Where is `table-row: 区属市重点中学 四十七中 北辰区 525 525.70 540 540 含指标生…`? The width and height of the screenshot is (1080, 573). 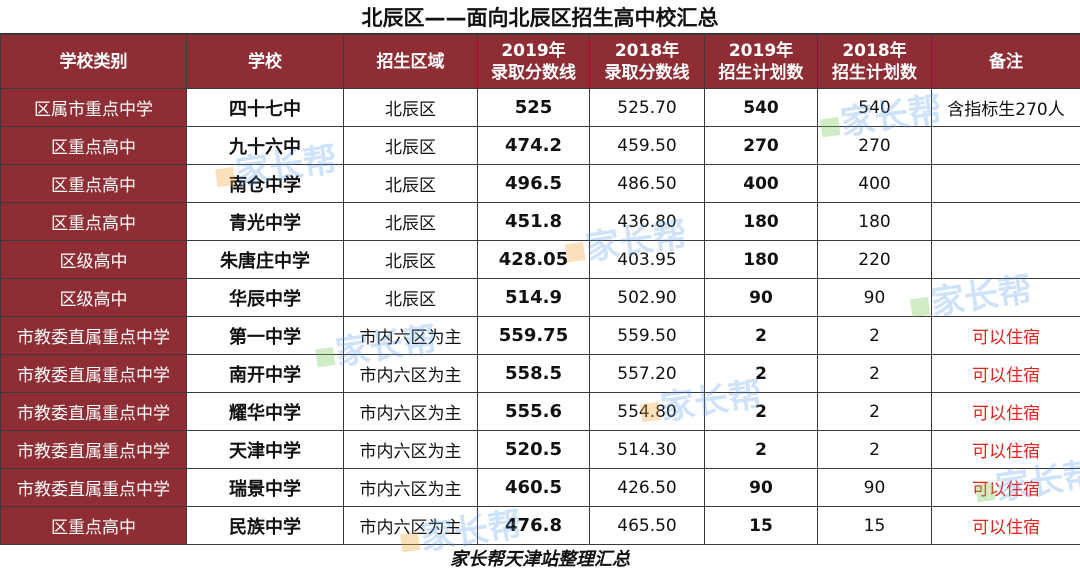
table-row: 区属市重点中学 四十七中 北辰区 525 525.70 540 540 含指标生… is located at coordinates (540, 107).